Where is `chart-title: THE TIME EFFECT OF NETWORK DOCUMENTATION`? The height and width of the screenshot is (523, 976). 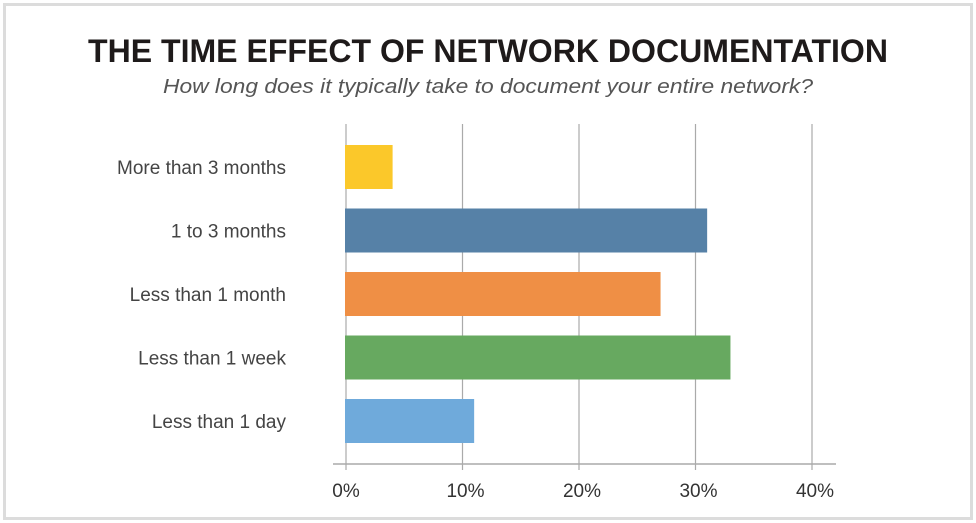
chart-title: THE TIME EFFECT OF NETWORK DOCUMENTATION is located at coordinates (488, 51).